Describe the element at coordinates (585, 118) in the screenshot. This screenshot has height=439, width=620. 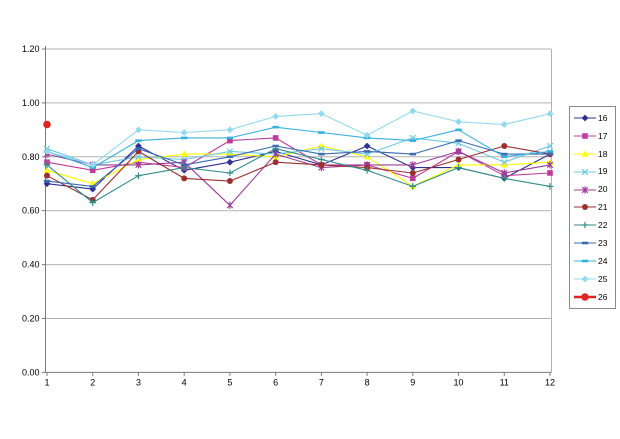
I see `legend-key-16-icon` at that location.